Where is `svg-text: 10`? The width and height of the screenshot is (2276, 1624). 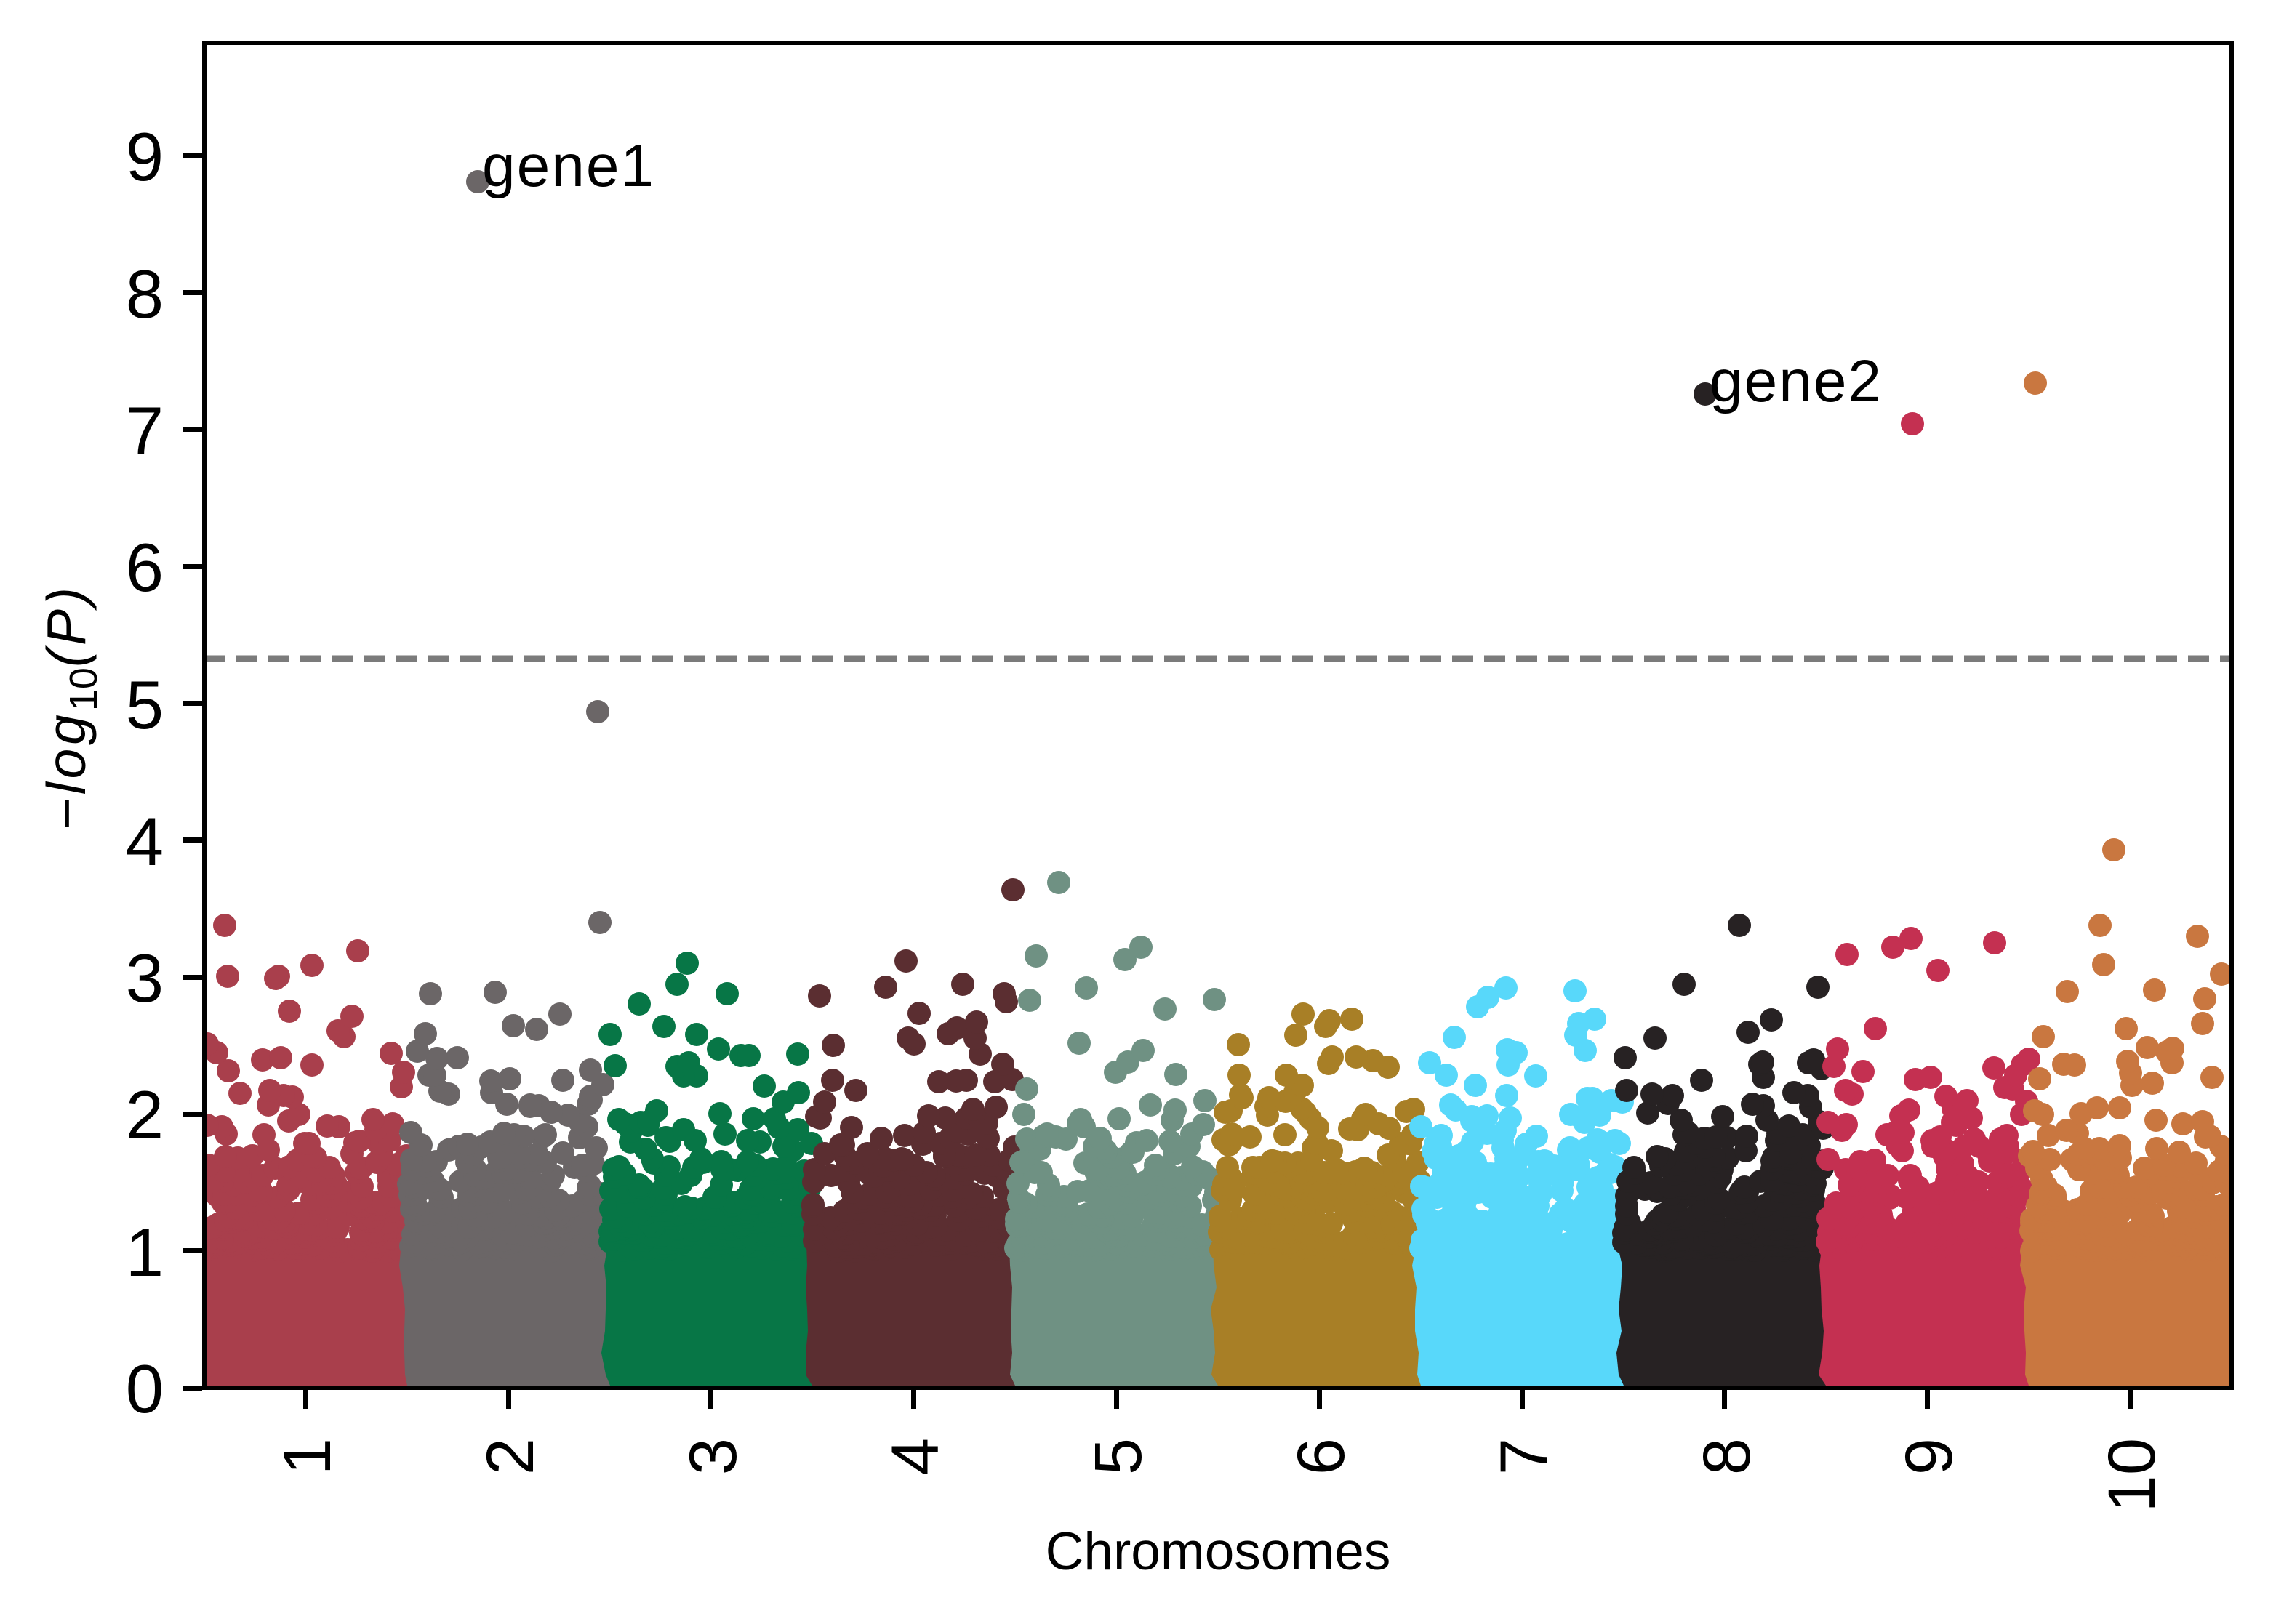 svg-text: 10 is located at coordinates (2132, 1475).